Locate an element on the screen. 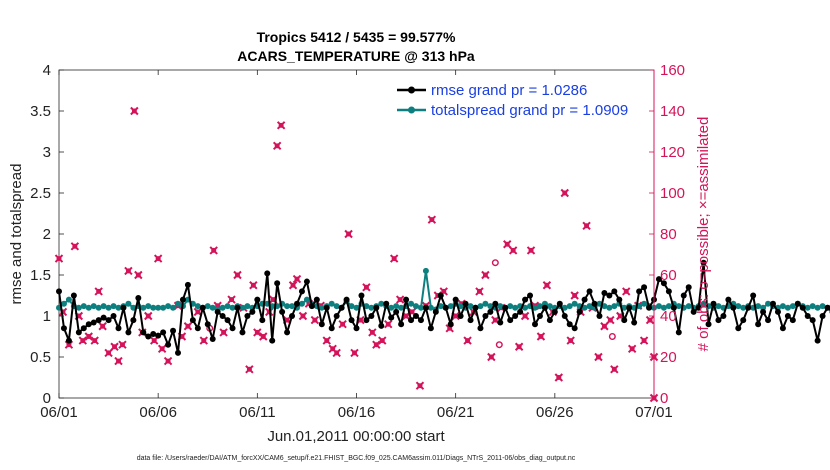 Image resolution: width=830 pixels, height=470 pixels. y-left-tick-label: 3.5 is located at coordinates (40, 111).